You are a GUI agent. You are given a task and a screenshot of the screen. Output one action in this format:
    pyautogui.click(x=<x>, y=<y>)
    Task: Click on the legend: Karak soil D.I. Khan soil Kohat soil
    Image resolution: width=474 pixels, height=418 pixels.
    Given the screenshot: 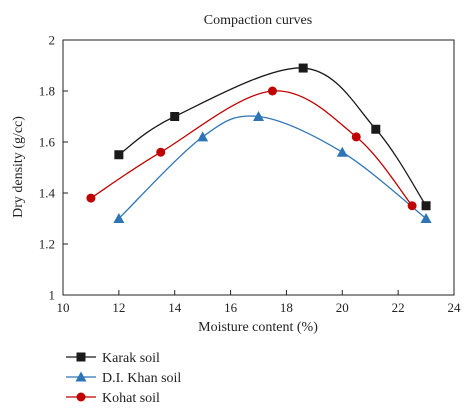 What is the action you would take?
    pyautogui.click(x=123, y=378)
    